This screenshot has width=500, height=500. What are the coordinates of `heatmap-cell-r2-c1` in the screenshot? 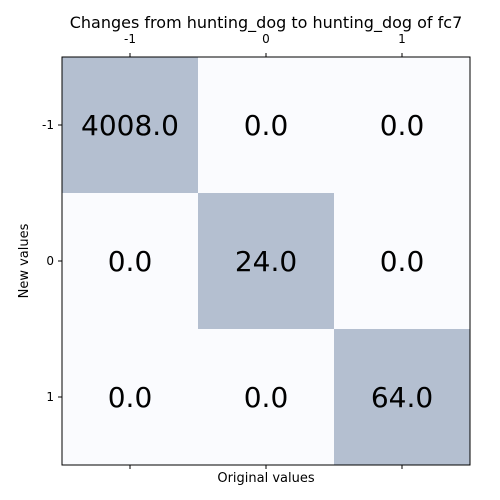 It's located at (266, 397).